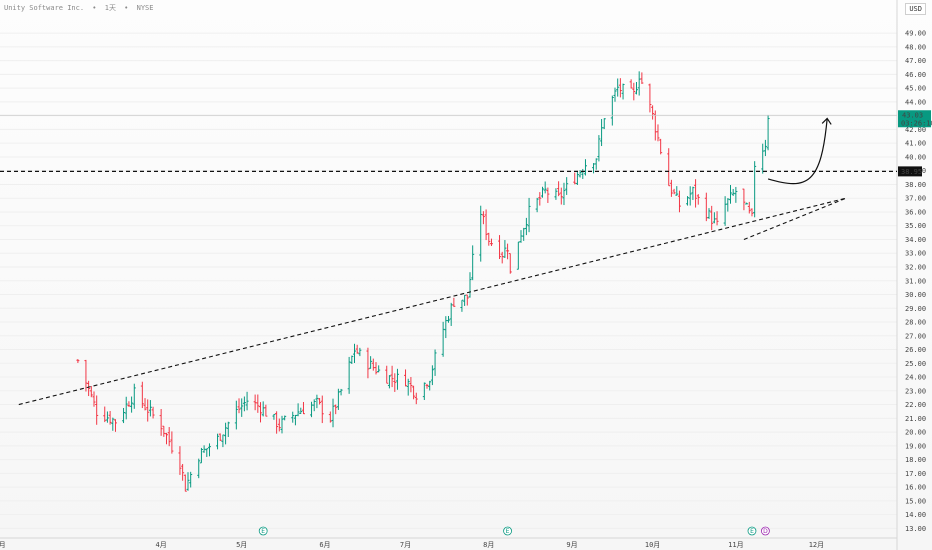 The height and width of the screenshot is (550, 932). What do you see at coordinates (915, 433) in the screenshot?
I see `y-tick-label: 20.00` at bounding box center [915, 433].